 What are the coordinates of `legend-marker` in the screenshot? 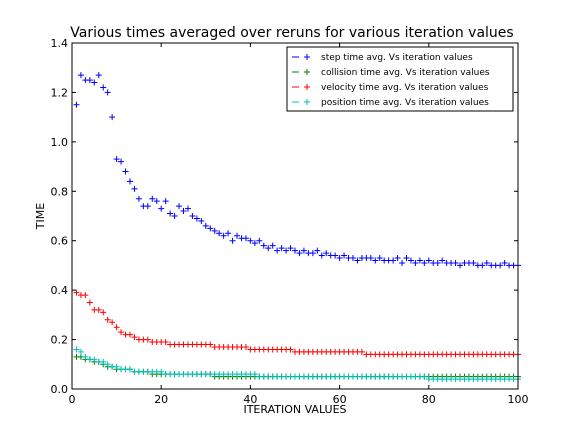 It's located at (307, 72).